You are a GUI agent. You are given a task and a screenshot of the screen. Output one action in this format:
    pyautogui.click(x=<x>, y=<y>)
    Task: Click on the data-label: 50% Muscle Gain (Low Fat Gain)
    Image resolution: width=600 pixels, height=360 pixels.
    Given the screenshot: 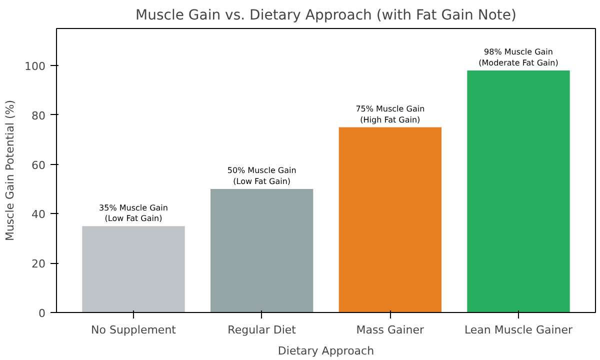 What is the action you would take?
    pyautogui.click(x=261, y=176)
    